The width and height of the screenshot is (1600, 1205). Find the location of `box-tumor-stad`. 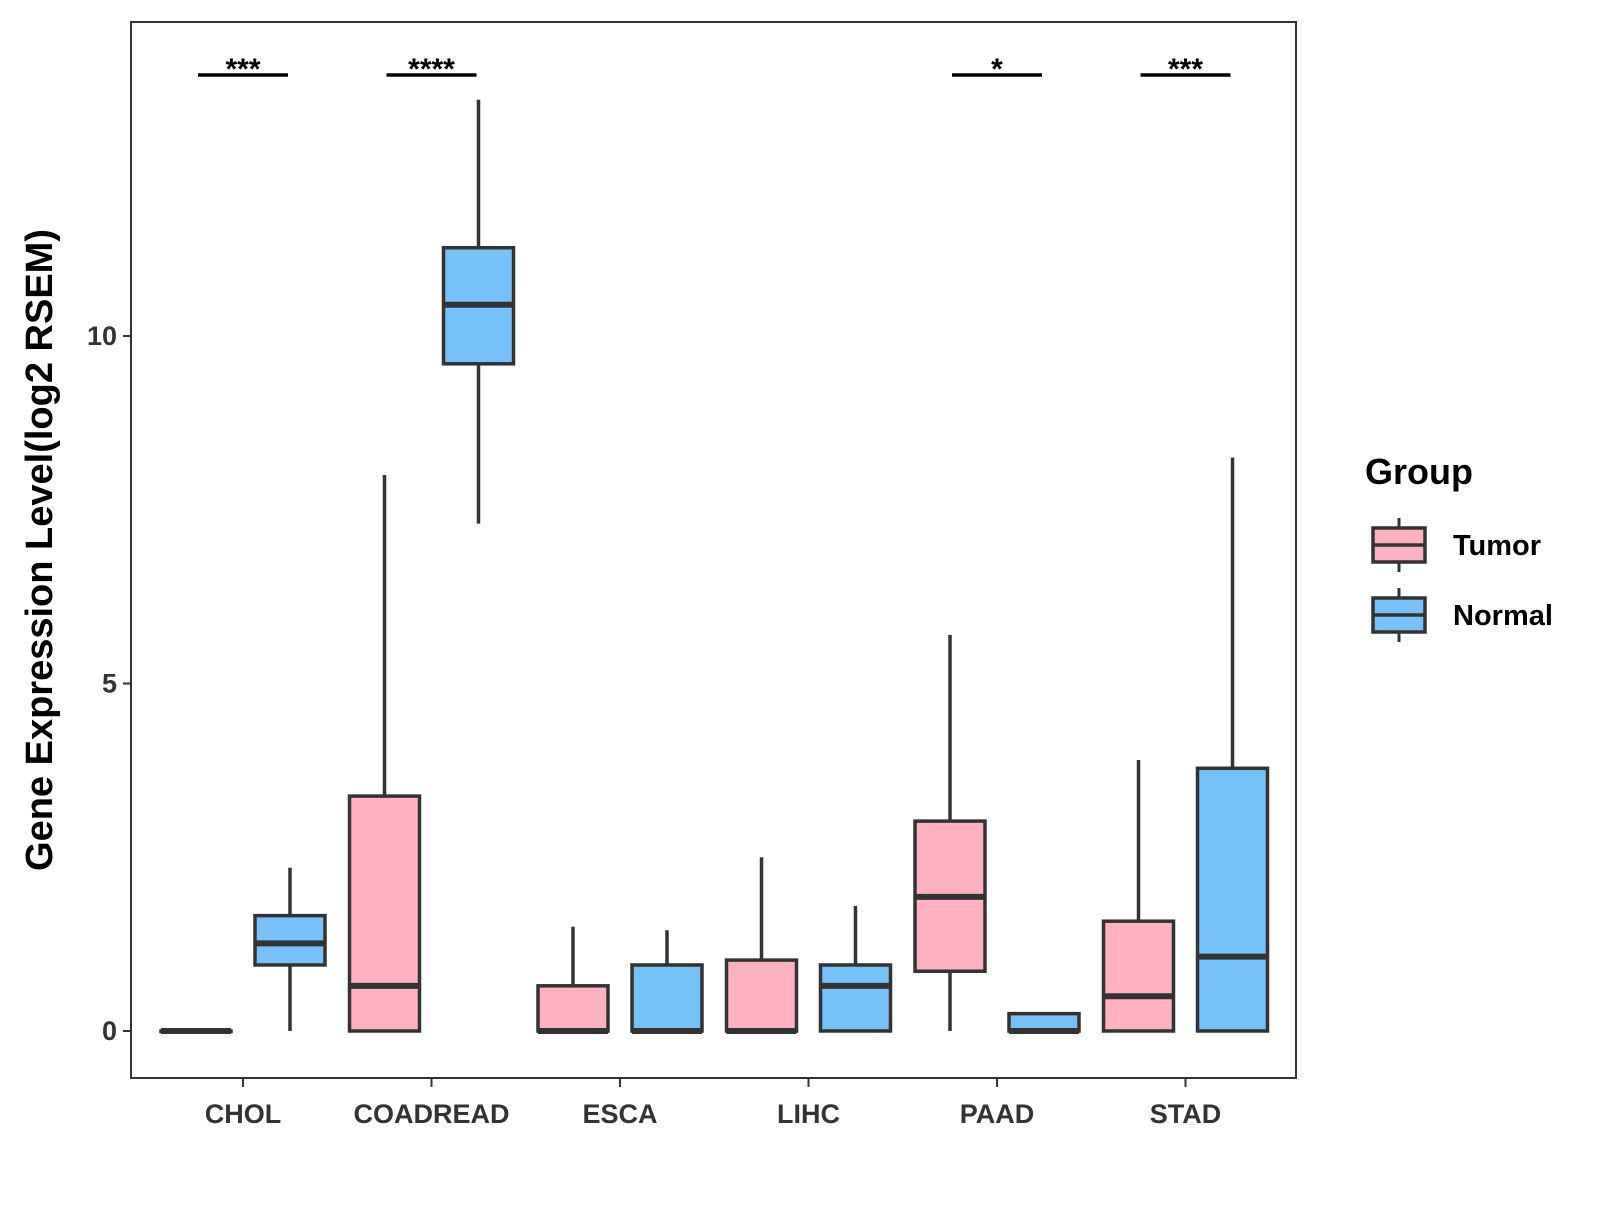

box-tumor-stad is located at coordinates (1138, 896).